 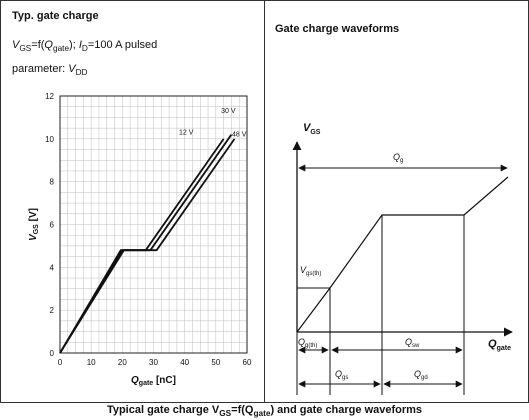 What do you see at coordinates (55, 16) in the screenshot?
I see `left-chart-title: Typ. gate charge` at bounding box center [55, 16].